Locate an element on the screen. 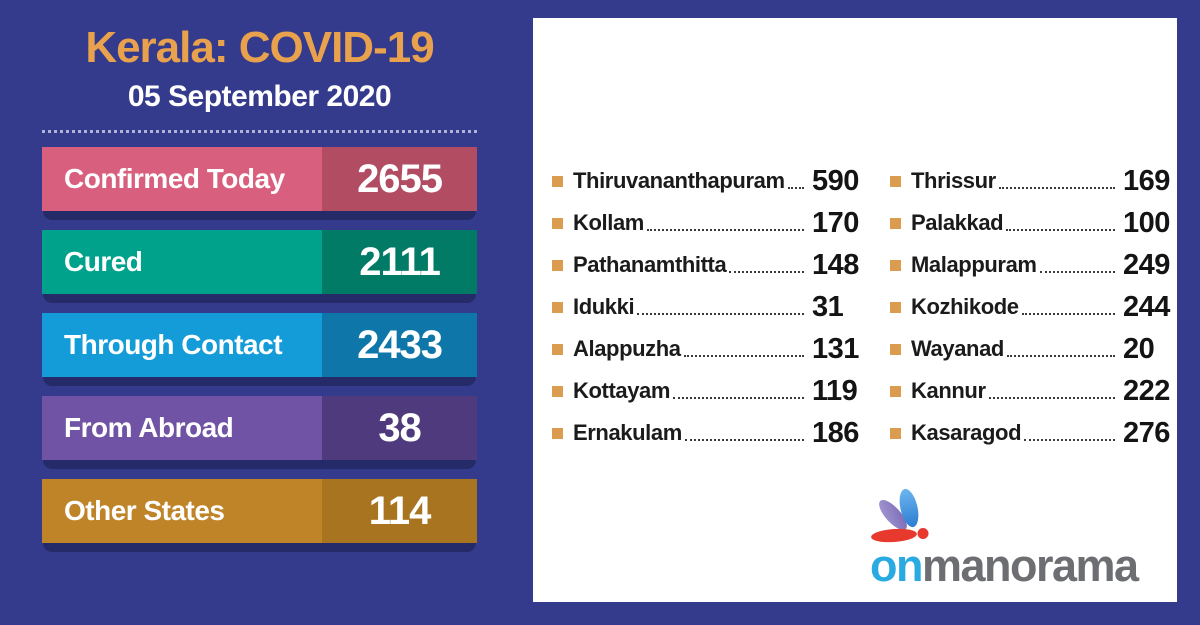 The height and width of the screenshot is (625, 1200). district-value: 20 is located at coordinates (1139, 348).